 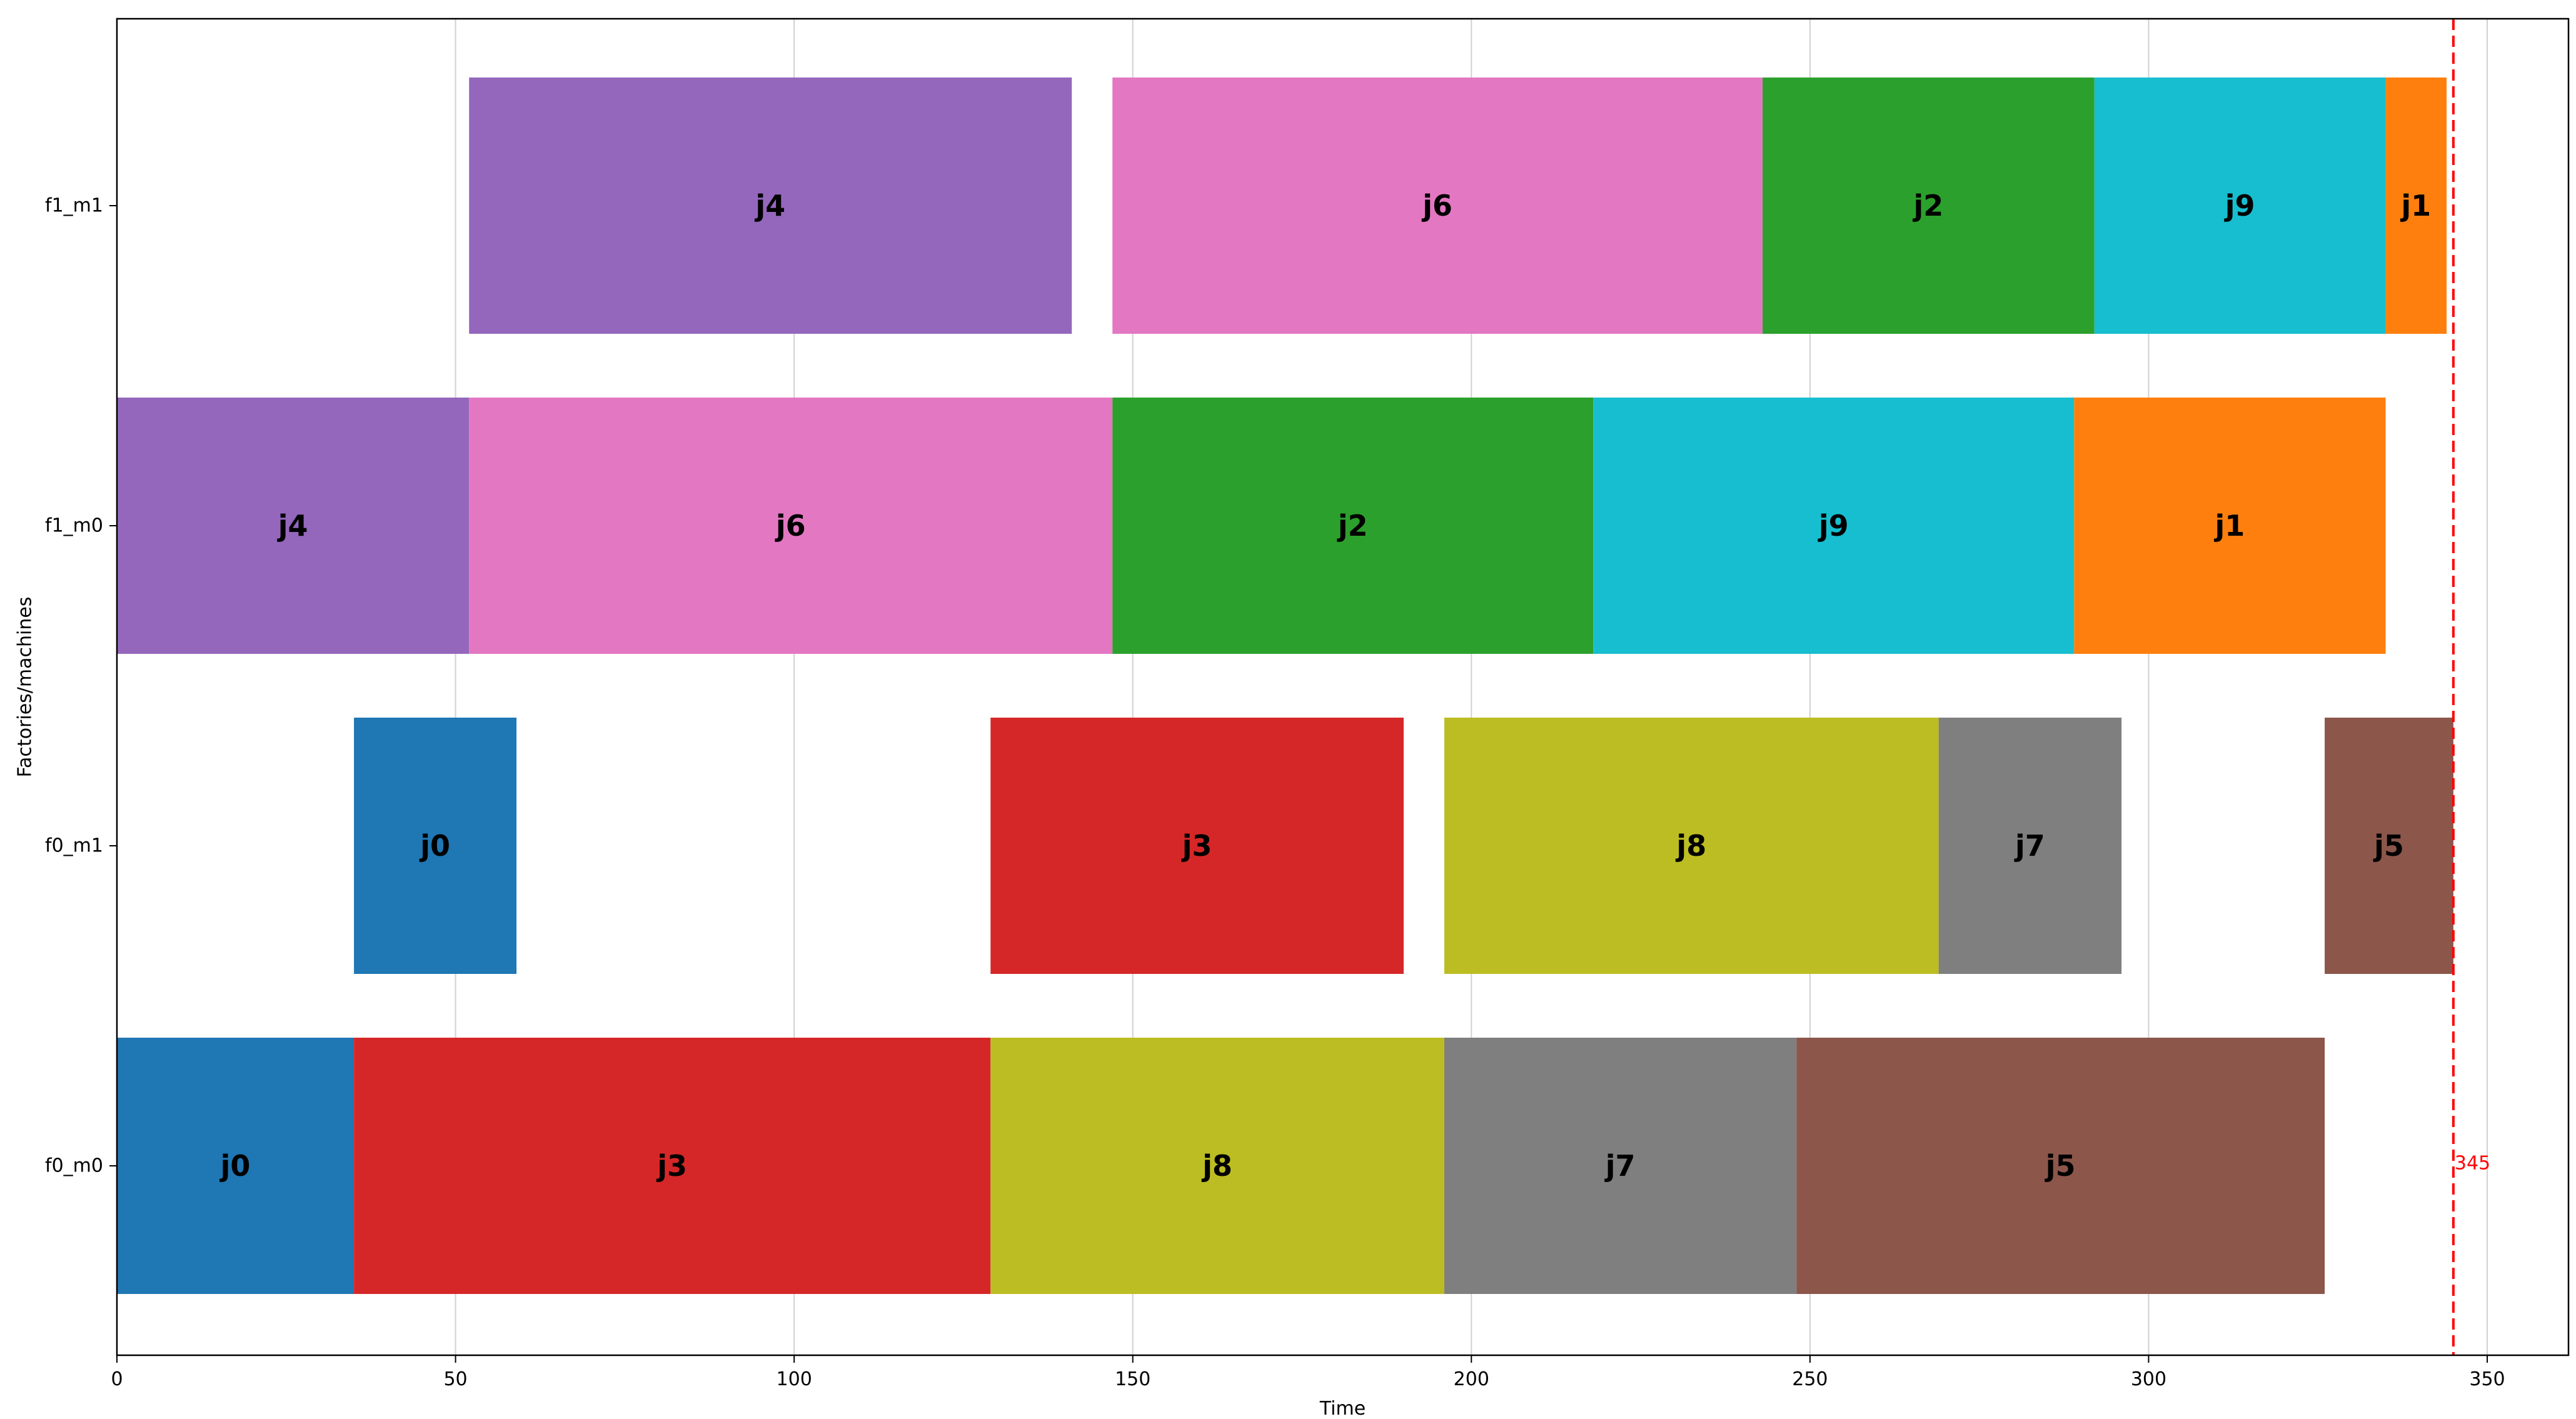 I want to click on x-tick-label: 200, so click(x=1471, y=1379).